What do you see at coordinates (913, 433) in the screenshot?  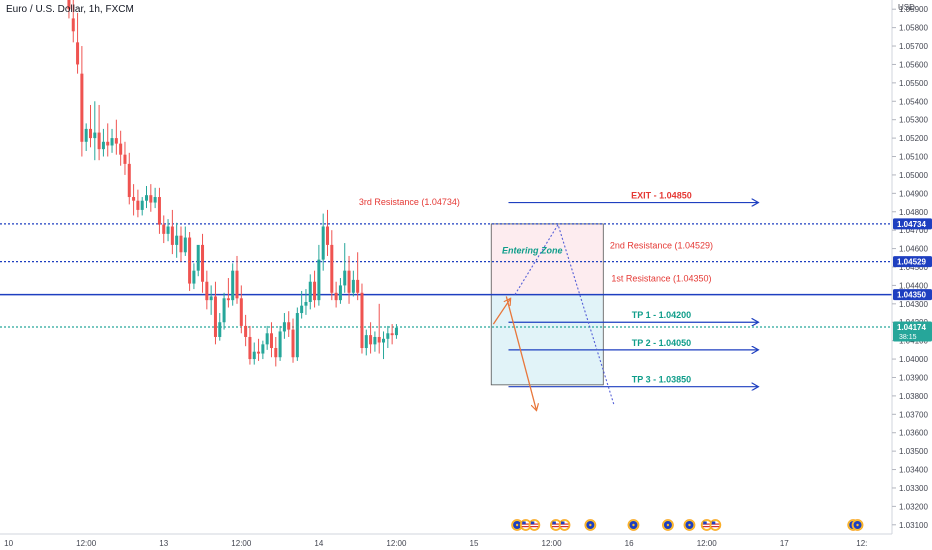 I see `price-tick-label: 1.03600` at bounding box center [913, 433].